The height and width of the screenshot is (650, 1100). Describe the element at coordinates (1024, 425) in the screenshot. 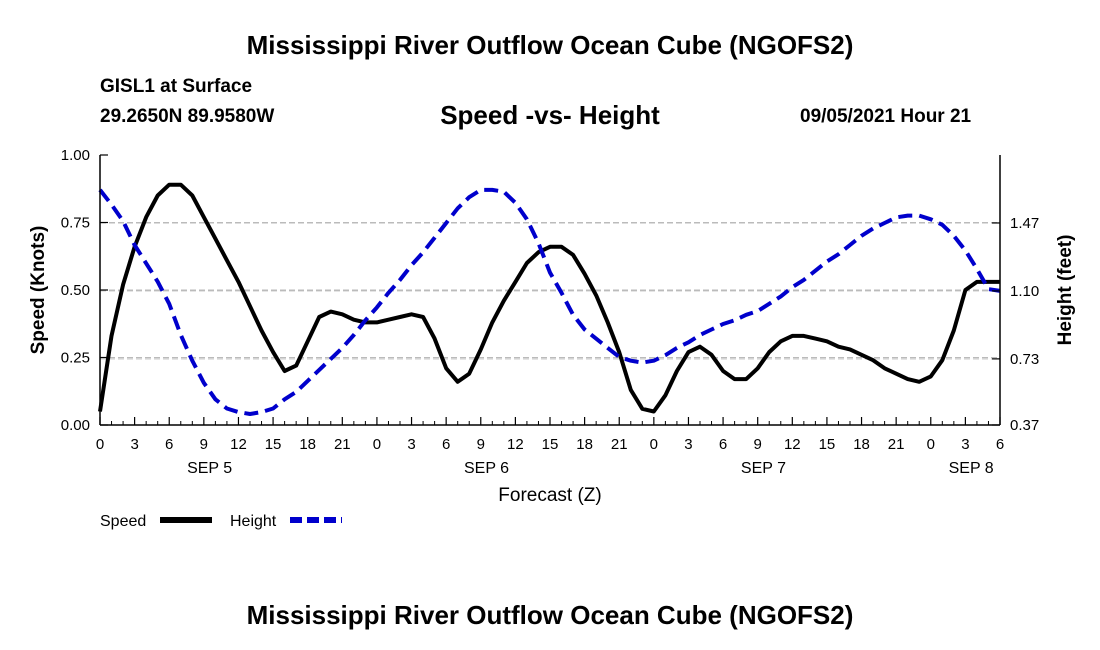

I see `y2-tick-label: 0.37` at that location.